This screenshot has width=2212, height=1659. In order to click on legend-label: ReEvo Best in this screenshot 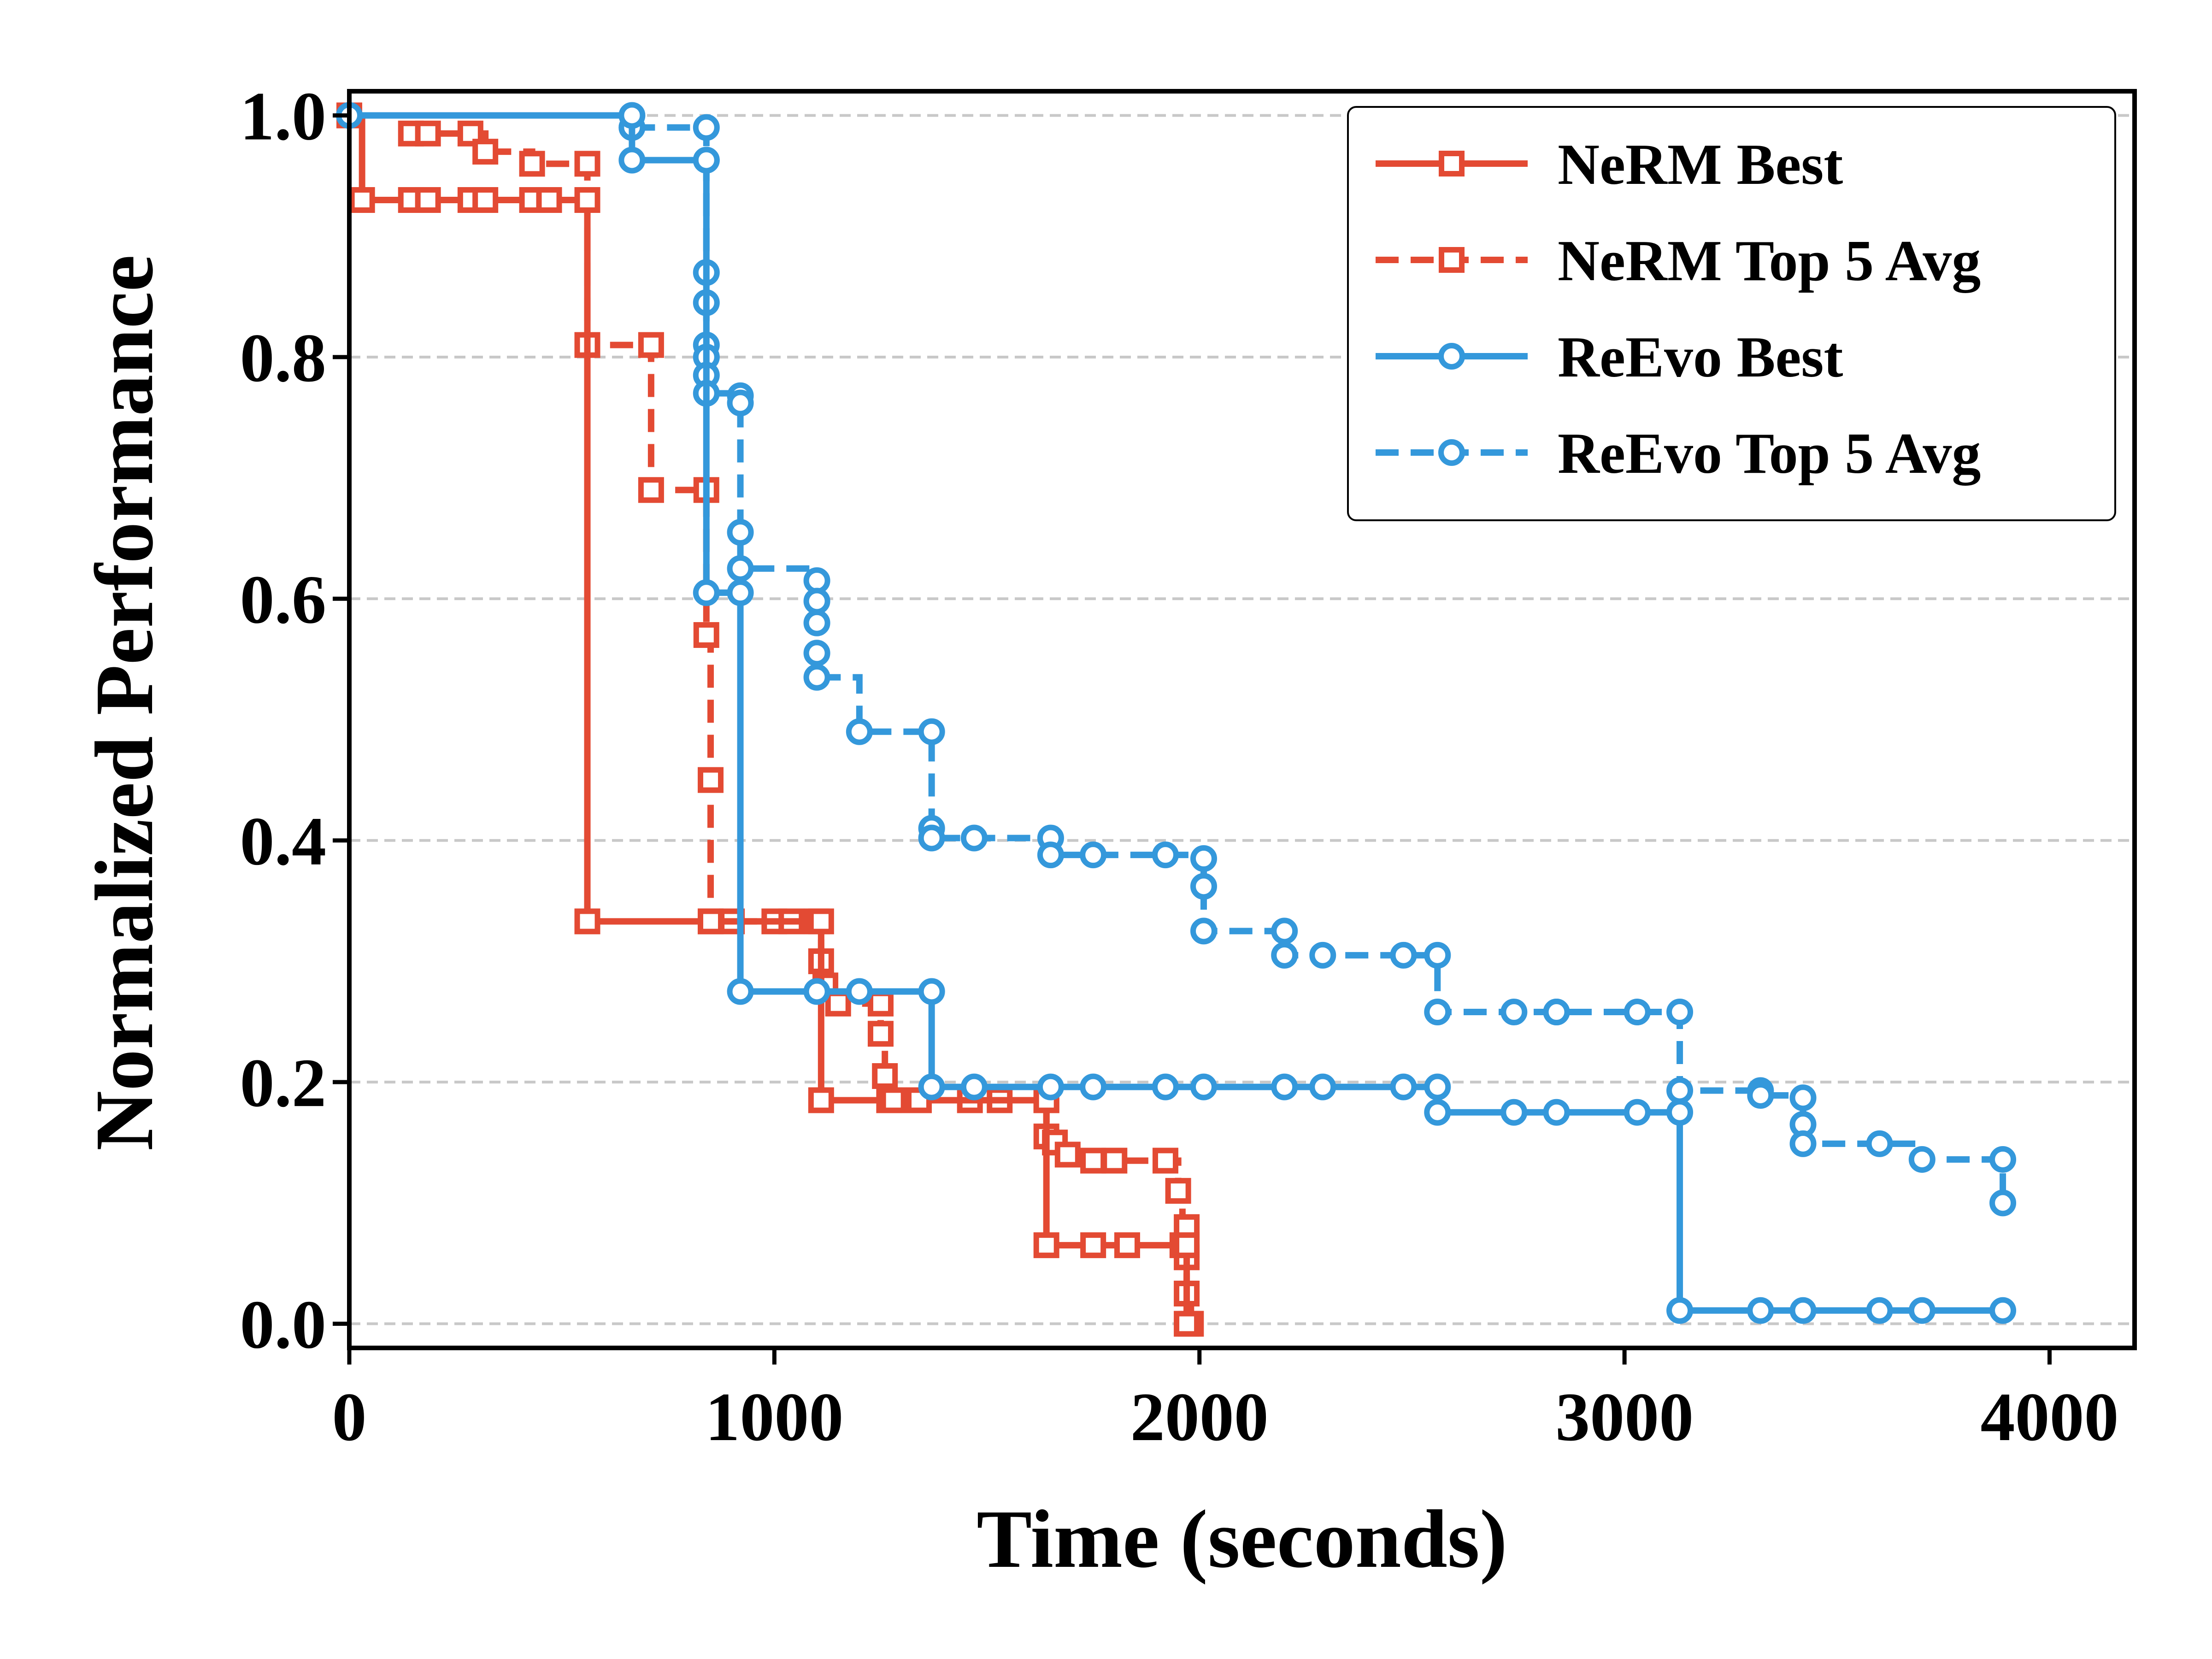, I will do `click(1700, 357)`.